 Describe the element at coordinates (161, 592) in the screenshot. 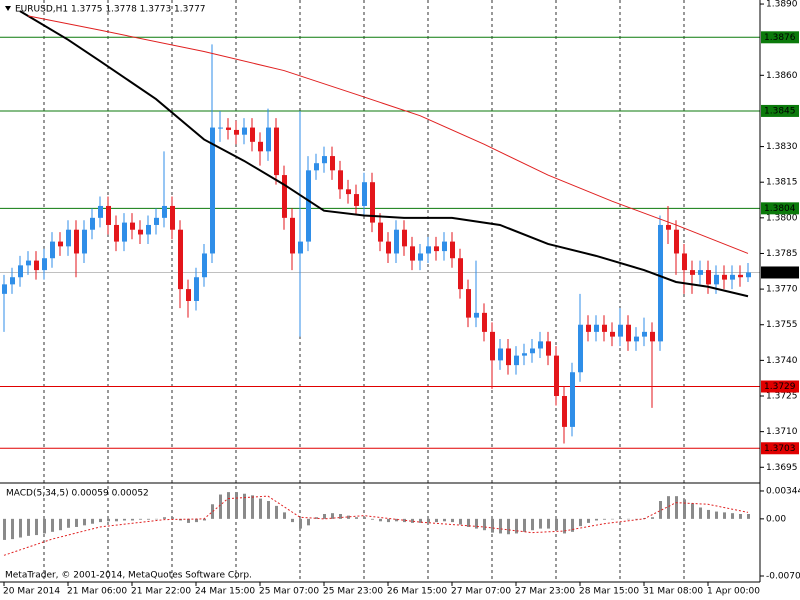

I see `x-tick-label: 21 Mar 22:00` at that location.